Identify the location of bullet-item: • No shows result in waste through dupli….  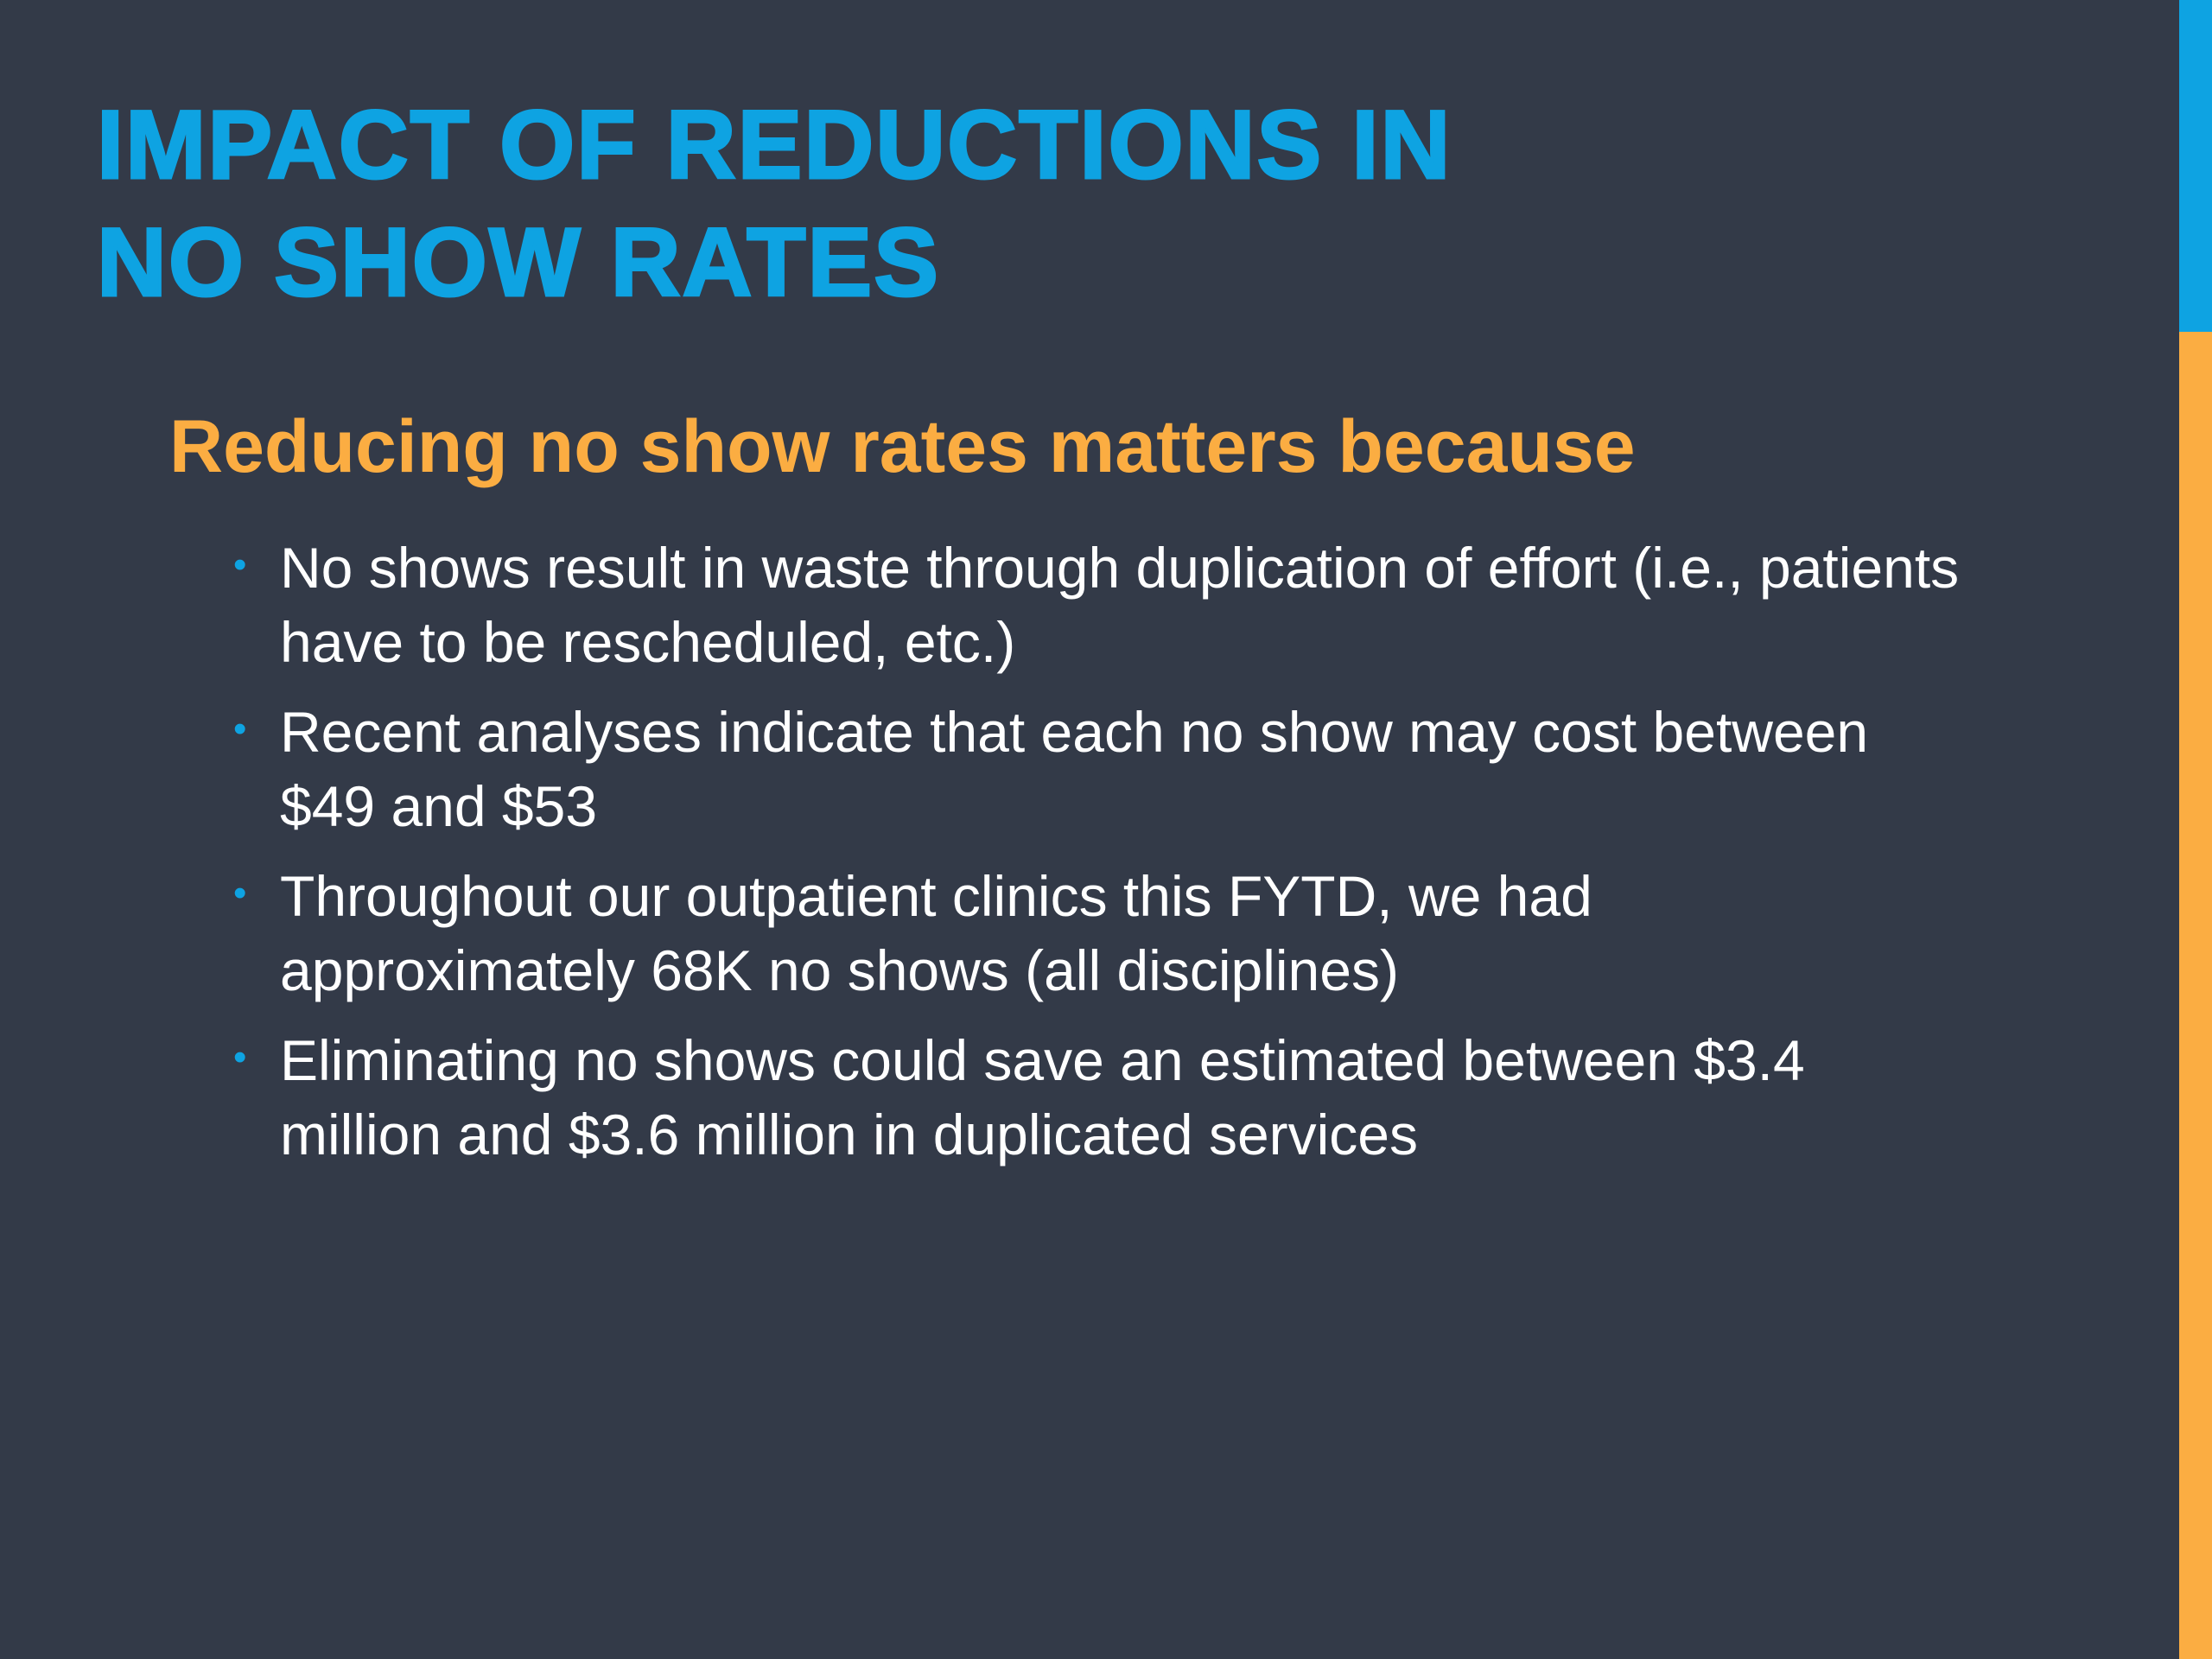
(1097, 605).